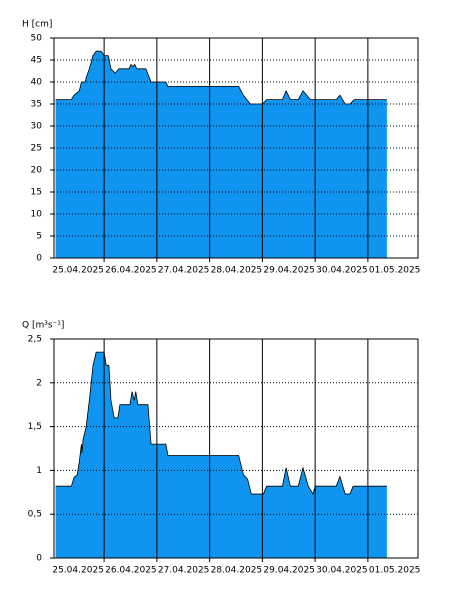 The height and width of the screenshot is (600, 450). I want to click on y-tick-label: 2, so click(39, 383).